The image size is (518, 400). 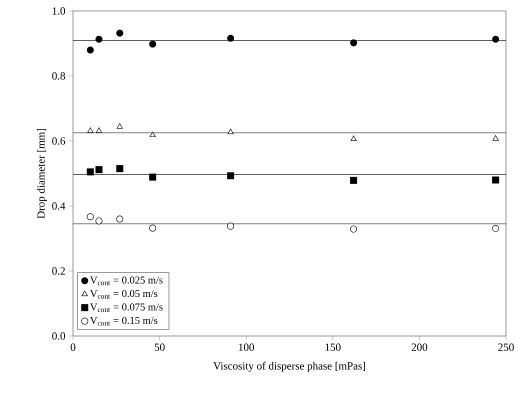 I want to click on x-axis-title: Viscosity of disperse phase [mPas], so click(x=289, y=367).